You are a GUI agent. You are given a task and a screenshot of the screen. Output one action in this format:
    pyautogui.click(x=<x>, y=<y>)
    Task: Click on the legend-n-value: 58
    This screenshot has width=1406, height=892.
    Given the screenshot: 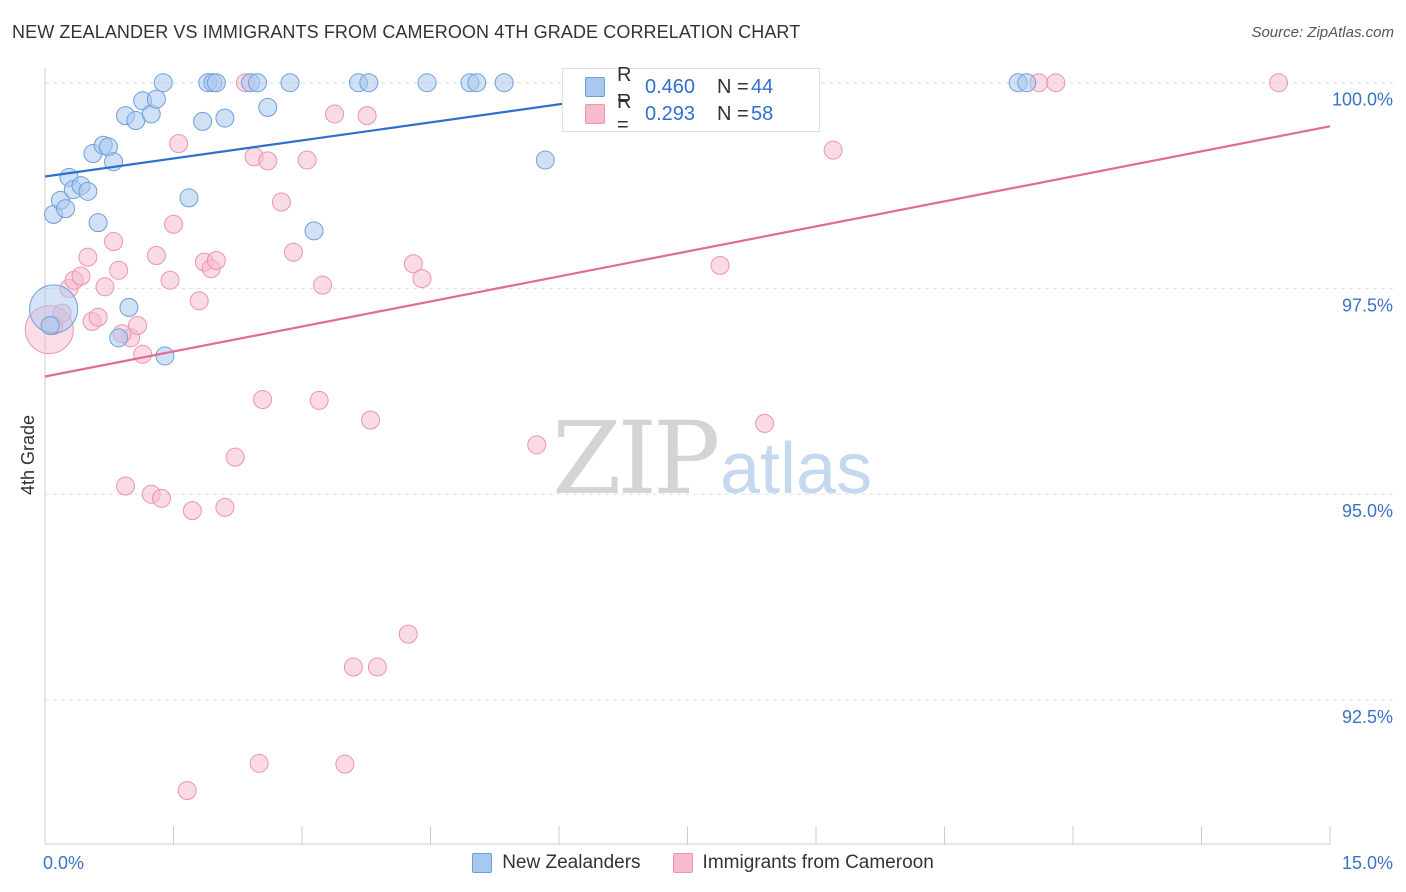 What is the action you would take?
    pyautogui.click(x=762, y=113)
    